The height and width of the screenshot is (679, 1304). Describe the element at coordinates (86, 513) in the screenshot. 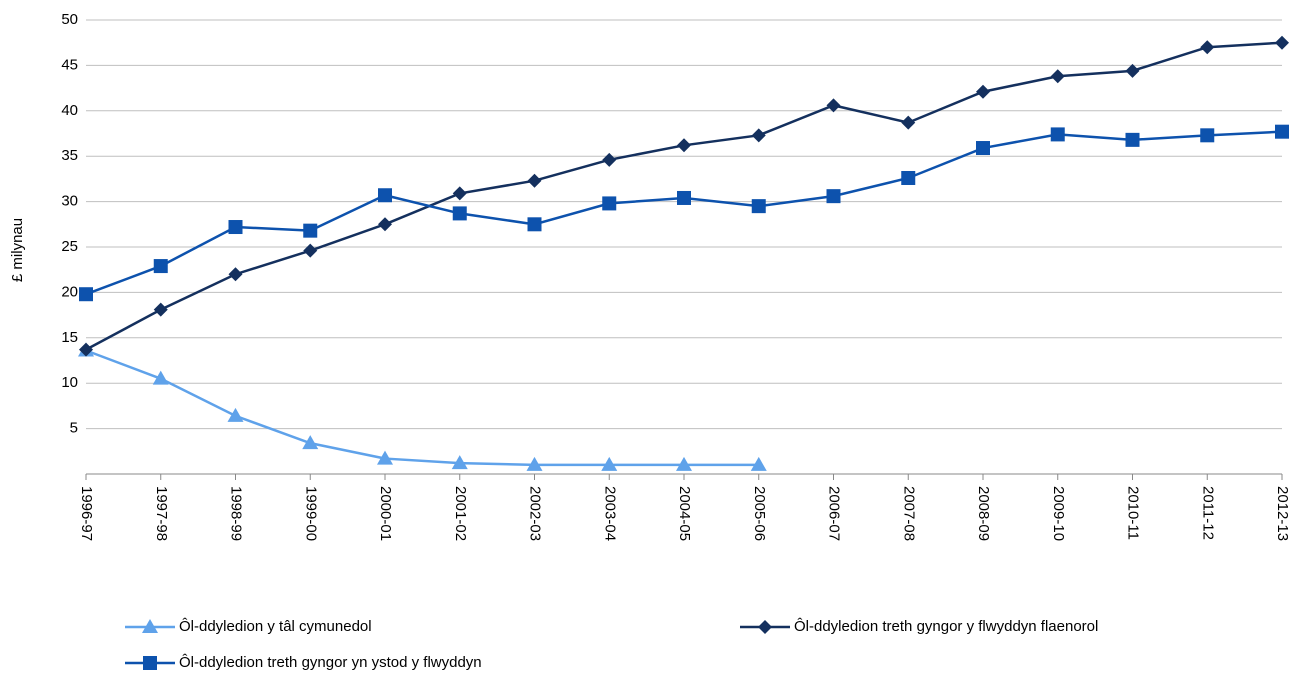

I see `x-tick-label: 1996-97` at that location.